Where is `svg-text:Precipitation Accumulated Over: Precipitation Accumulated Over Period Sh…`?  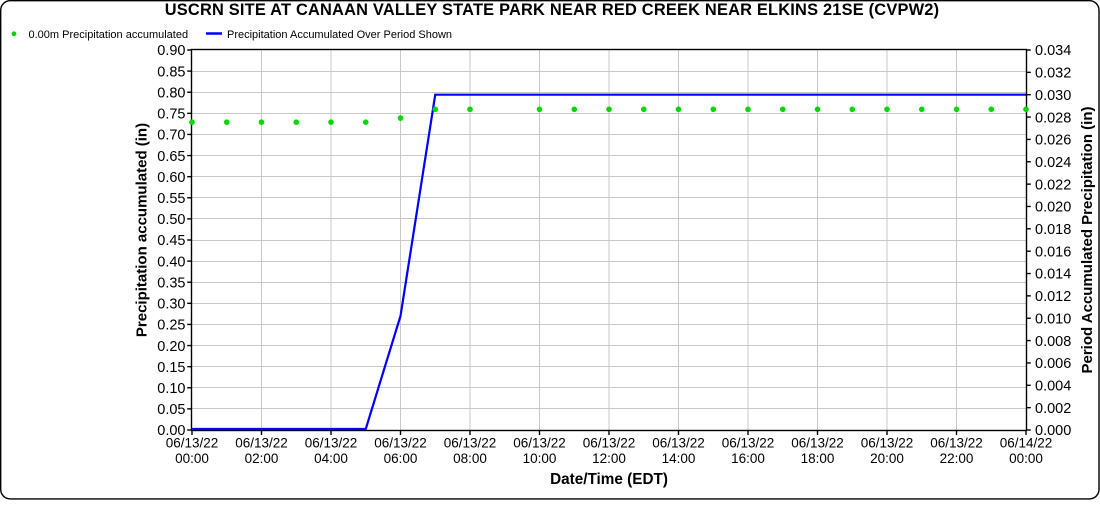
svg-text:Precipitation Accumulated Over: Precipitation Accumulated Over Period Sh… is located at coordinates (339, 35).